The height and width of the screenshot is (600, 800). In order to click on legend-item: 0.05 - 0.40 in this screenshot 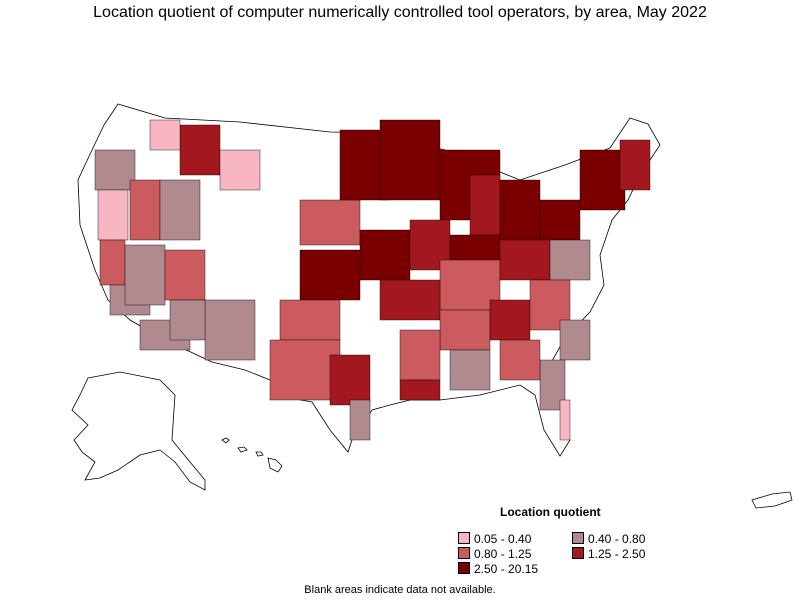, I will do `click(494, 539)`.